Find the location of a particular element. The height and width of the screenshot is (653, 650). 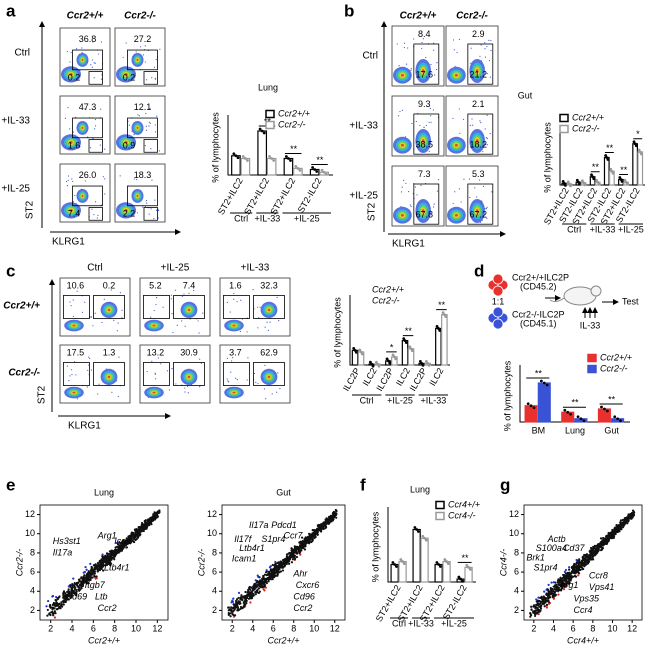

gene-label: Itgb7 is located at coordinates (95, 585).